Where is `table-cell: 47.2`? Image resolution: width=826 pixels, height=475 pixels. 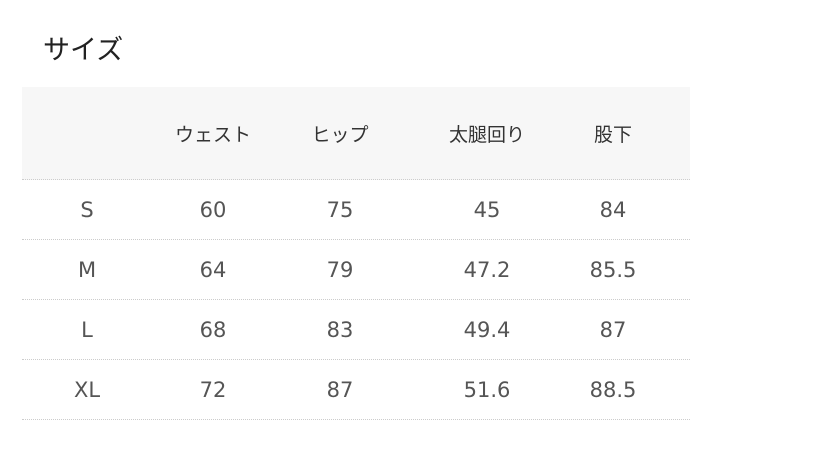 table-cell: 47.2 is located at coordinates (487, 269).